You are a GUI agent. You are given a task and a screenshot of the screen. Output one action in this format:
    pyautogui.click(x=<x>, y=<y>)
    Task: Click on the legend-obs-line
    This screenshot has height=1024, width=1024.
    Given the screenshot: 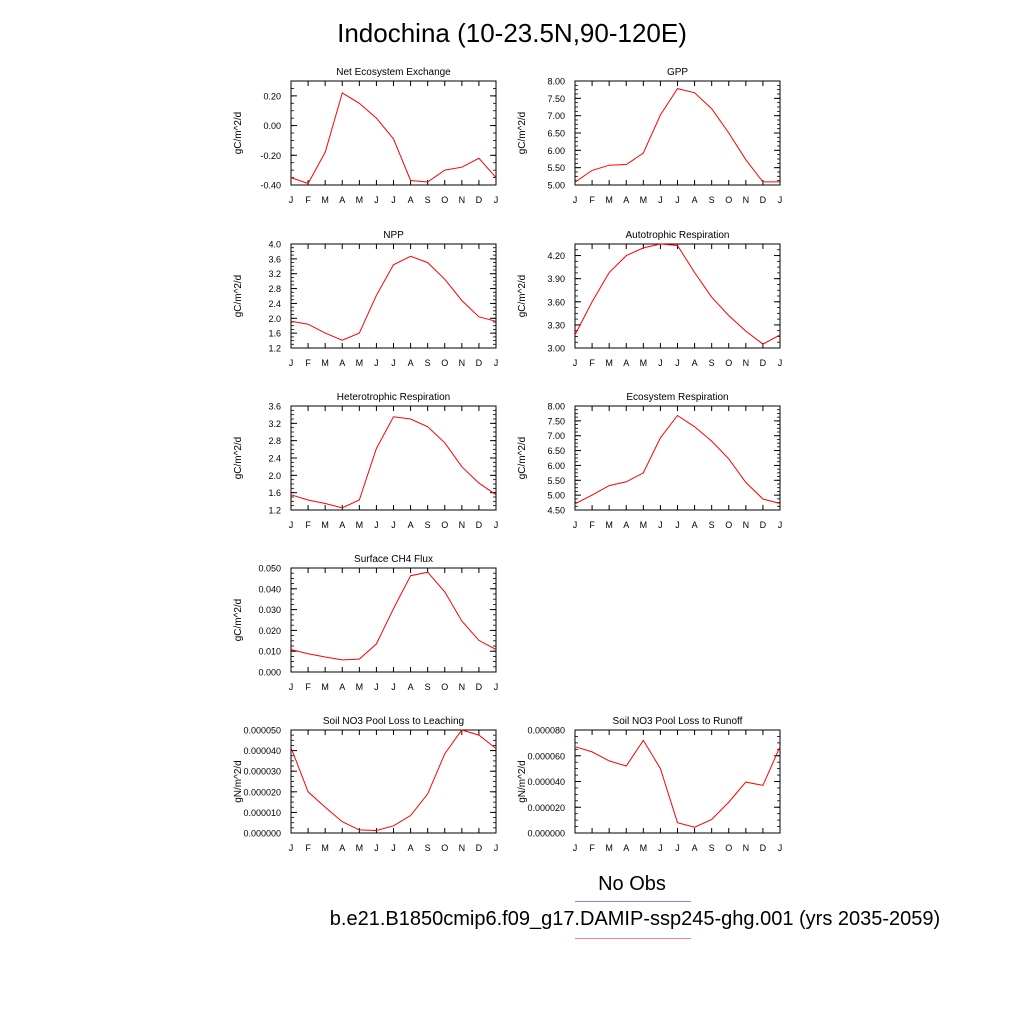 What is the action you would take?
    pyautogui.click(x=633, y=901)
    